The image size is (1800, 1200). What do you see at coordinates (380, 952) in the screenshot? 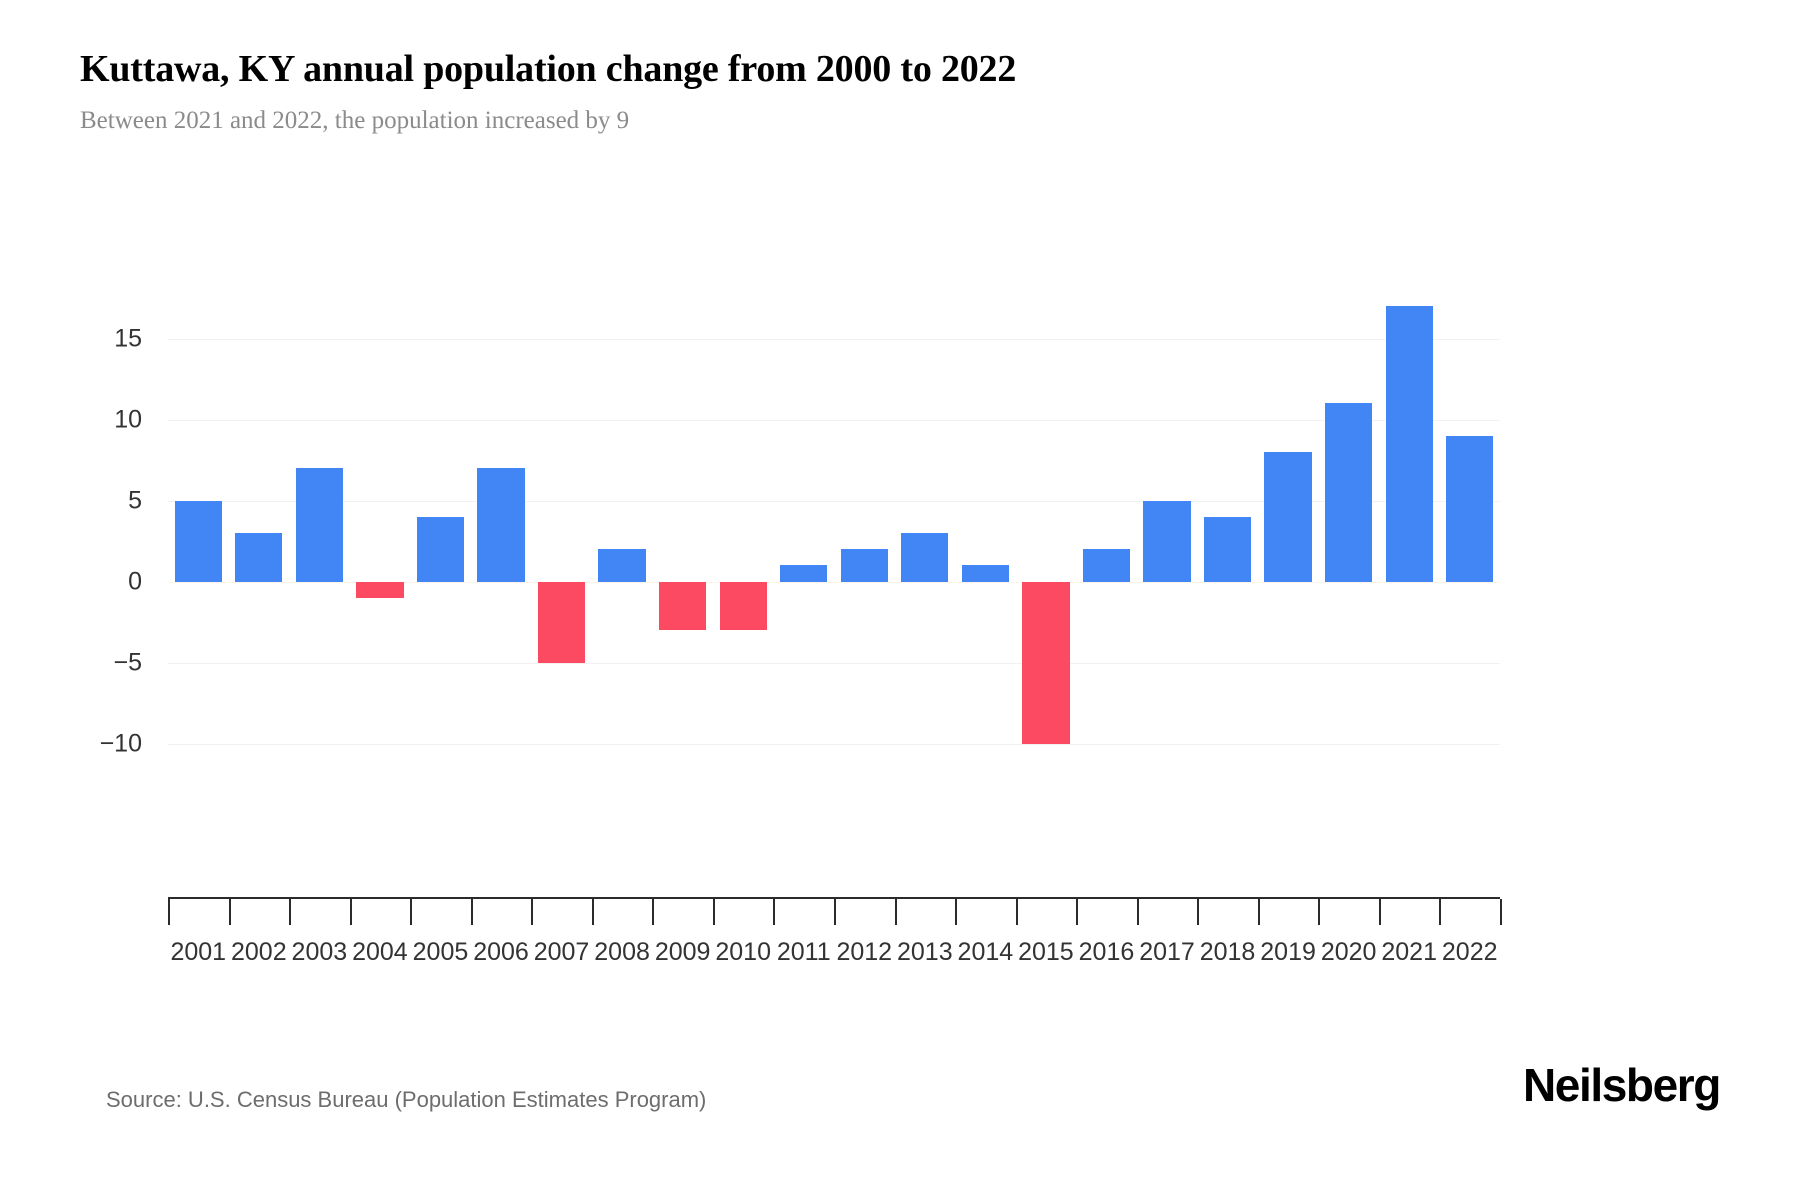
I see `x-axis-tick-label: 2004` at bounding box center [380, 952].